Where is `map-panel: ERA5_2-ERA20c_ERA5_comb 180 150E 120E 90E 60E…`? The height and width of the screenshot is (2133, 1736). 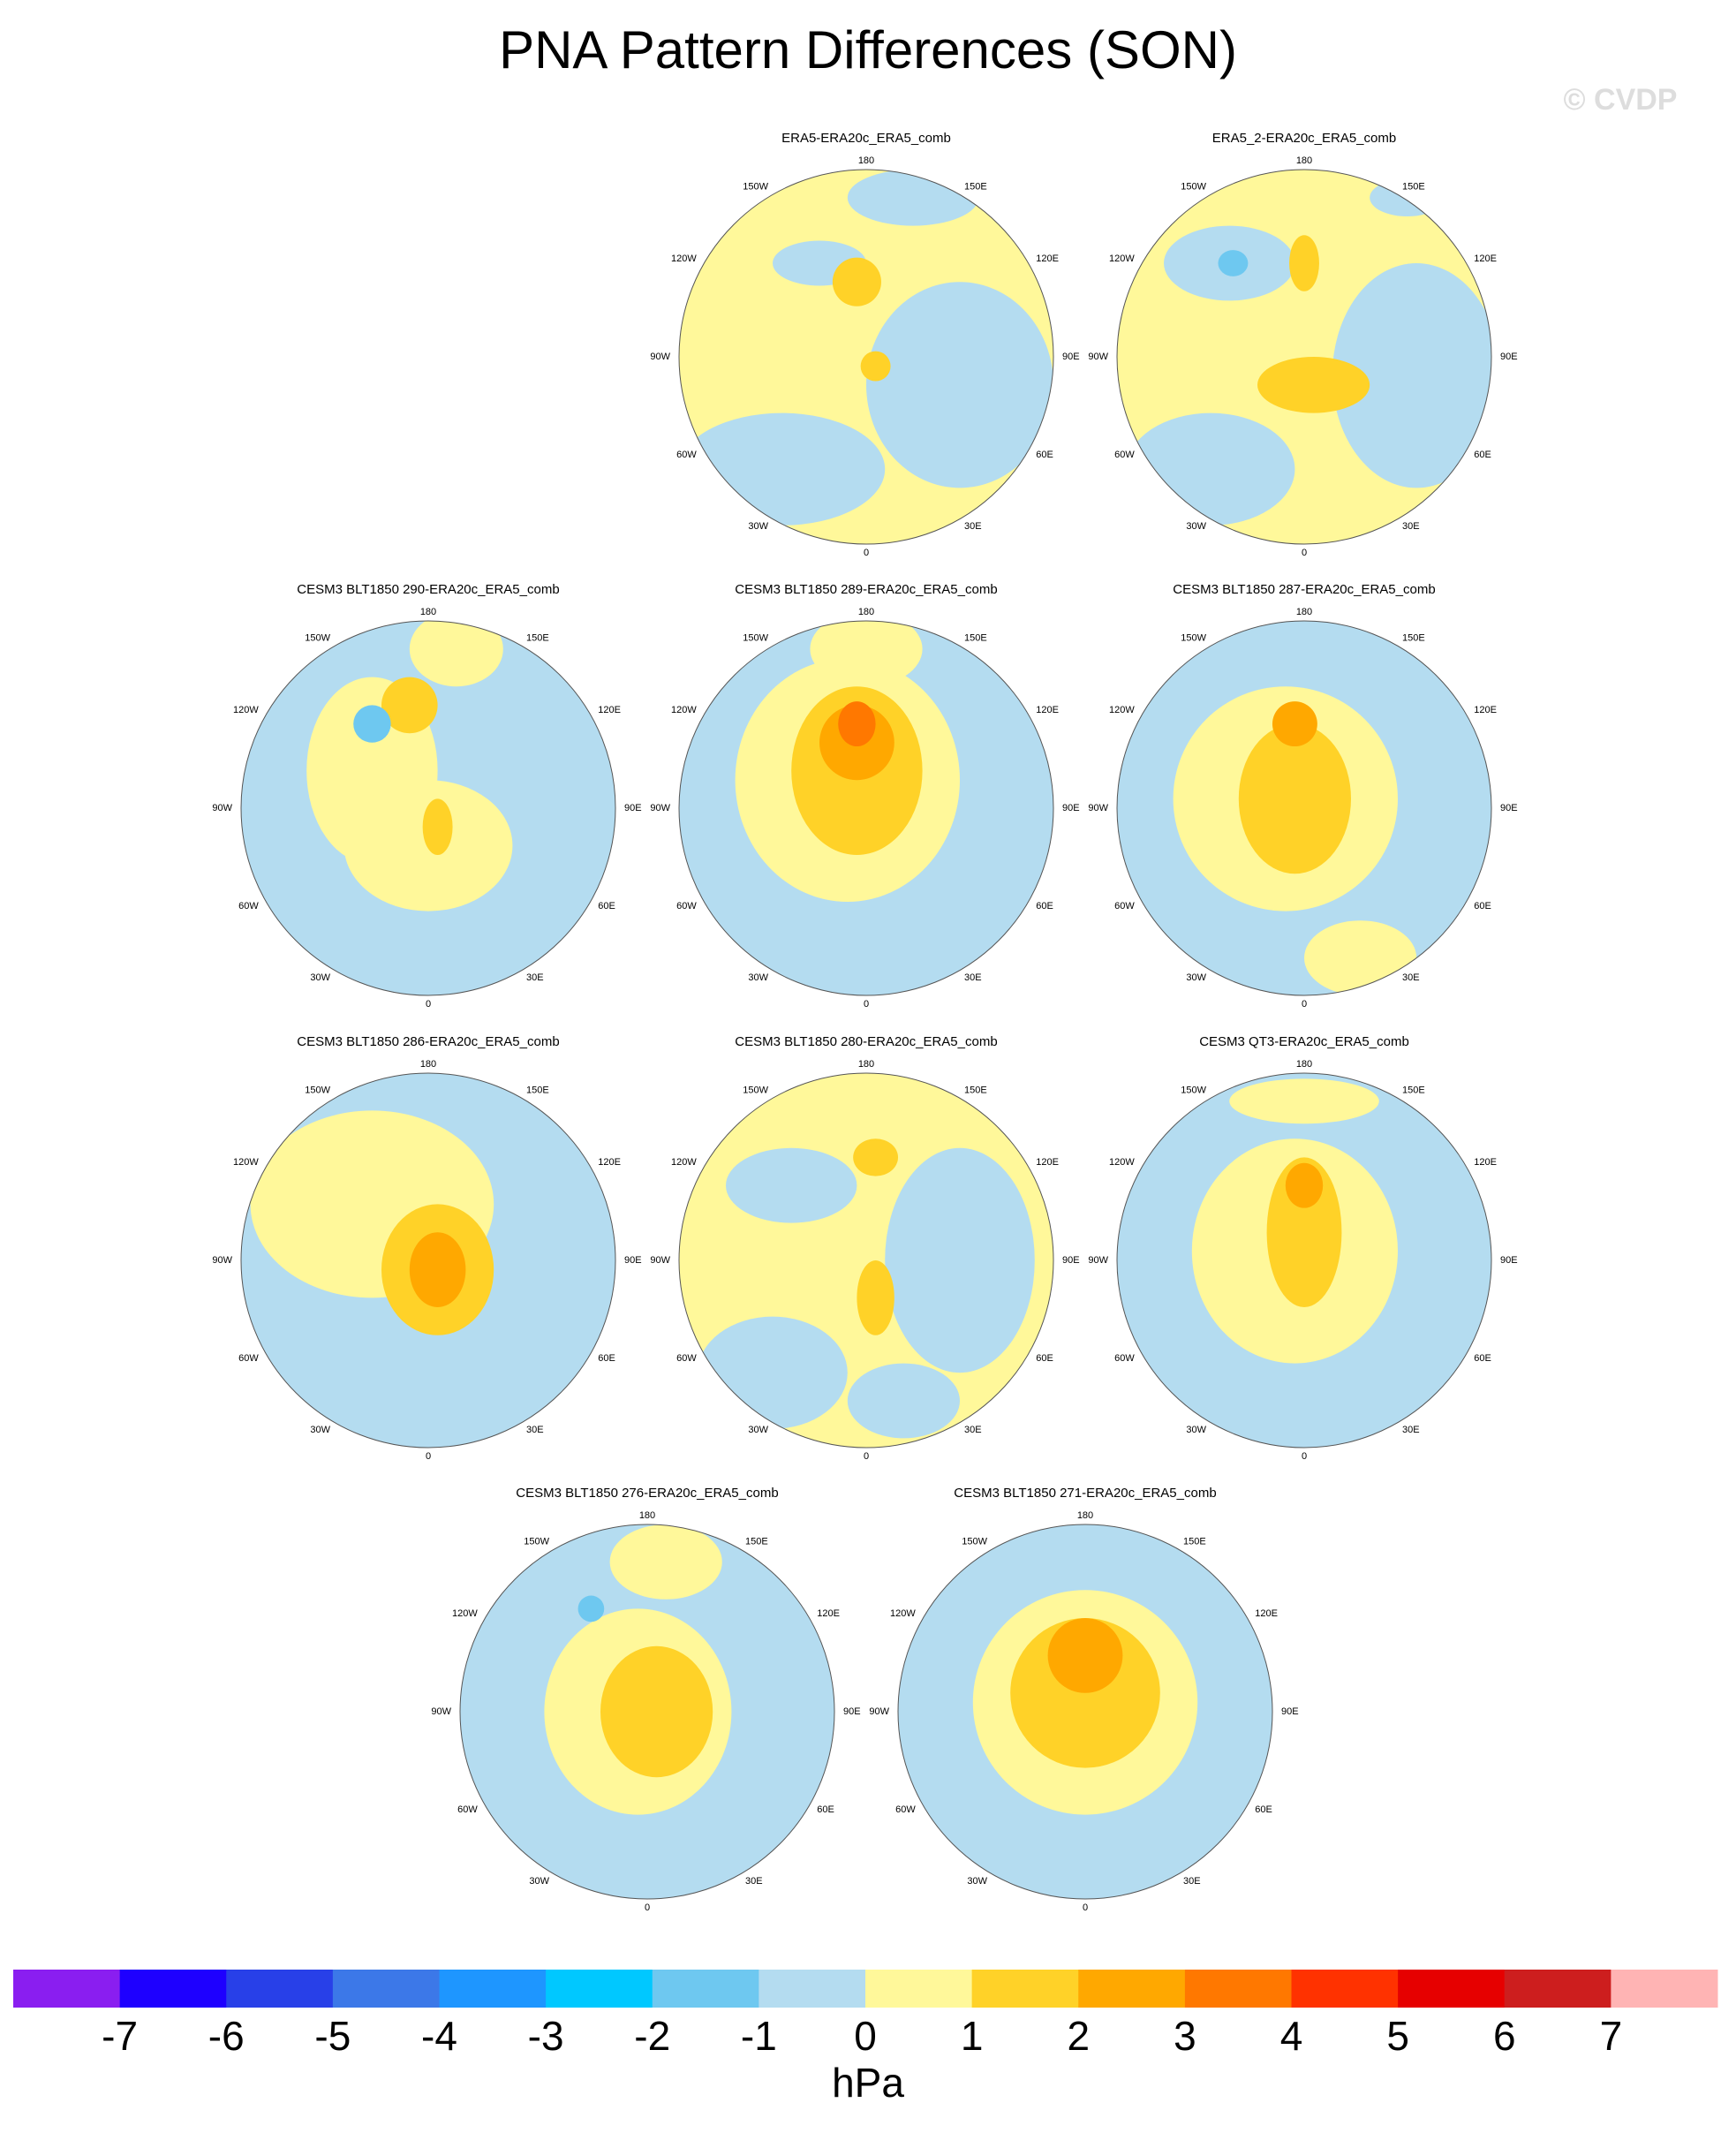 map-panel: ERA5_2-ERA20c_ERA5_comb 180 150E 120E 90E 60E… is located at coordinates (1302, 344).